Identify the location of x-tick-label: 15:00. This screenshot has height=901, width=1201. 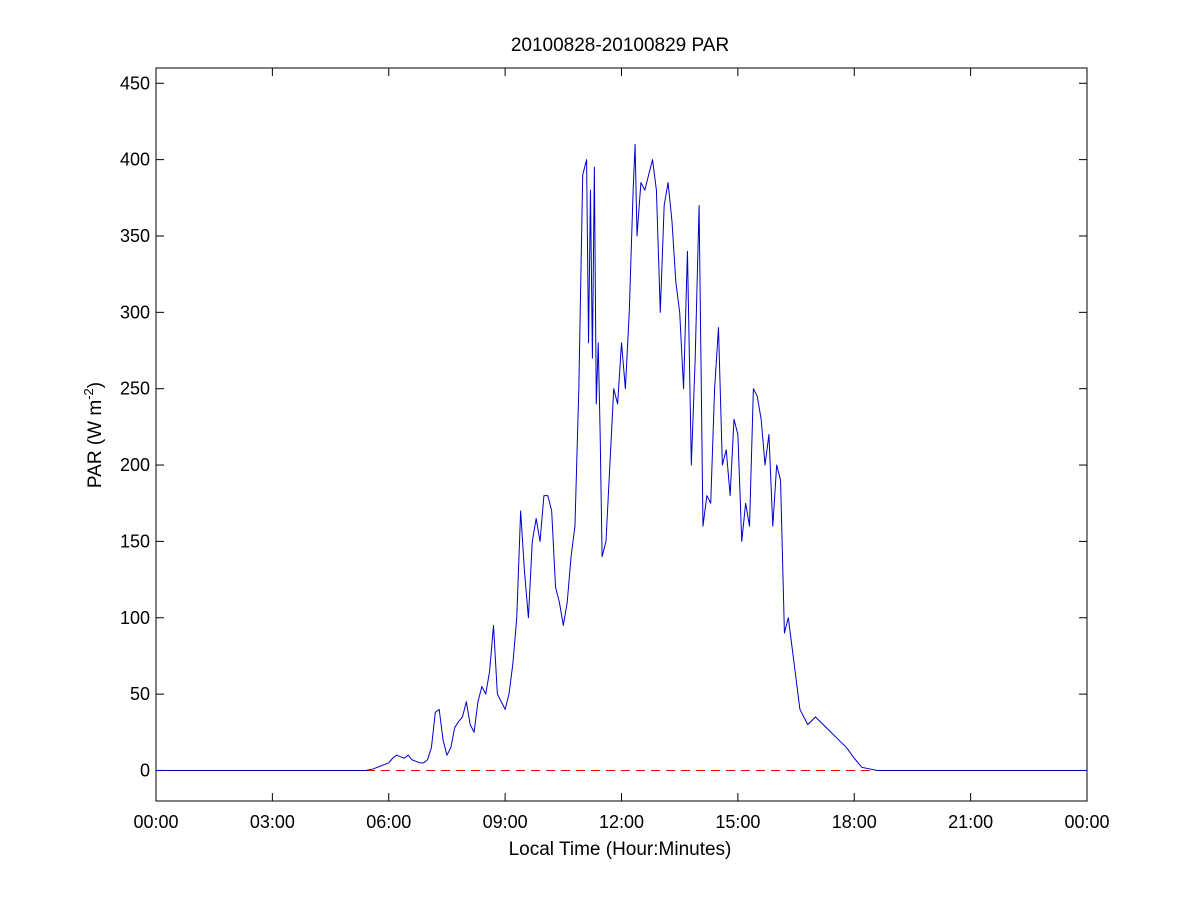
(737, 822).